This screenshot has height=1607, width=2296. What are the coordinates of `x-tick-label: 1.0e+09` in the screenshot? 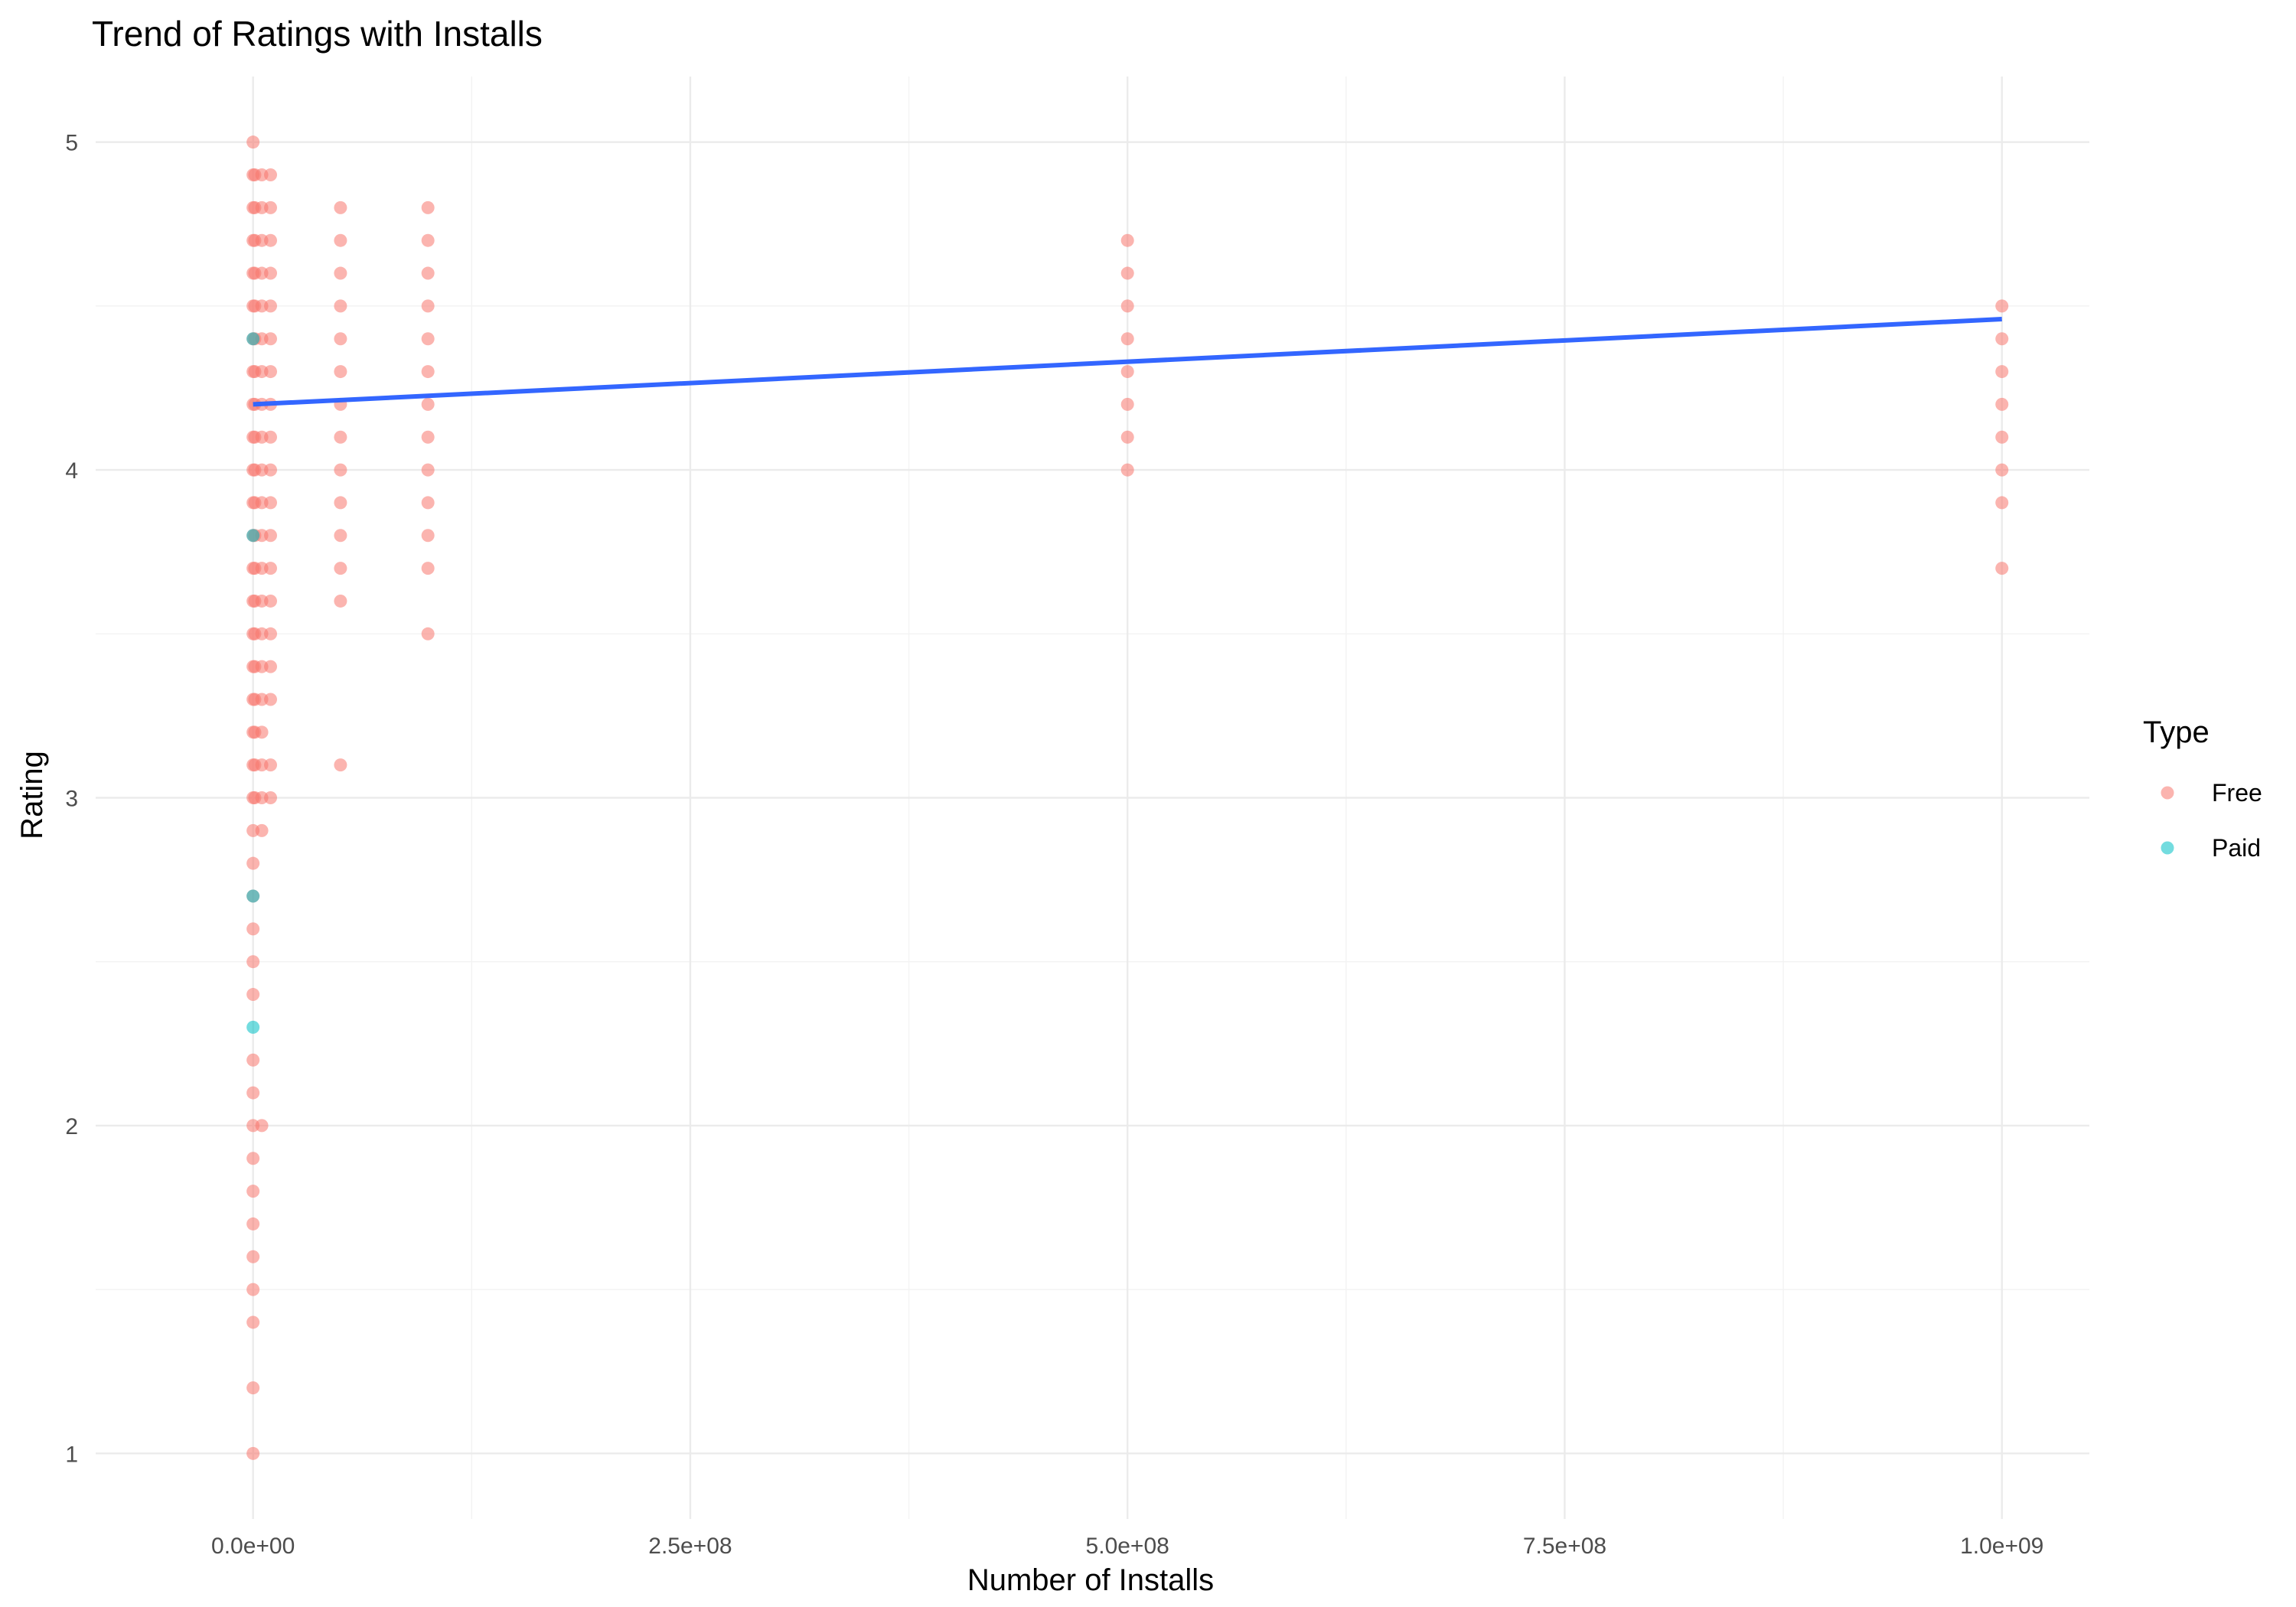 It's located at (2001, 1546).